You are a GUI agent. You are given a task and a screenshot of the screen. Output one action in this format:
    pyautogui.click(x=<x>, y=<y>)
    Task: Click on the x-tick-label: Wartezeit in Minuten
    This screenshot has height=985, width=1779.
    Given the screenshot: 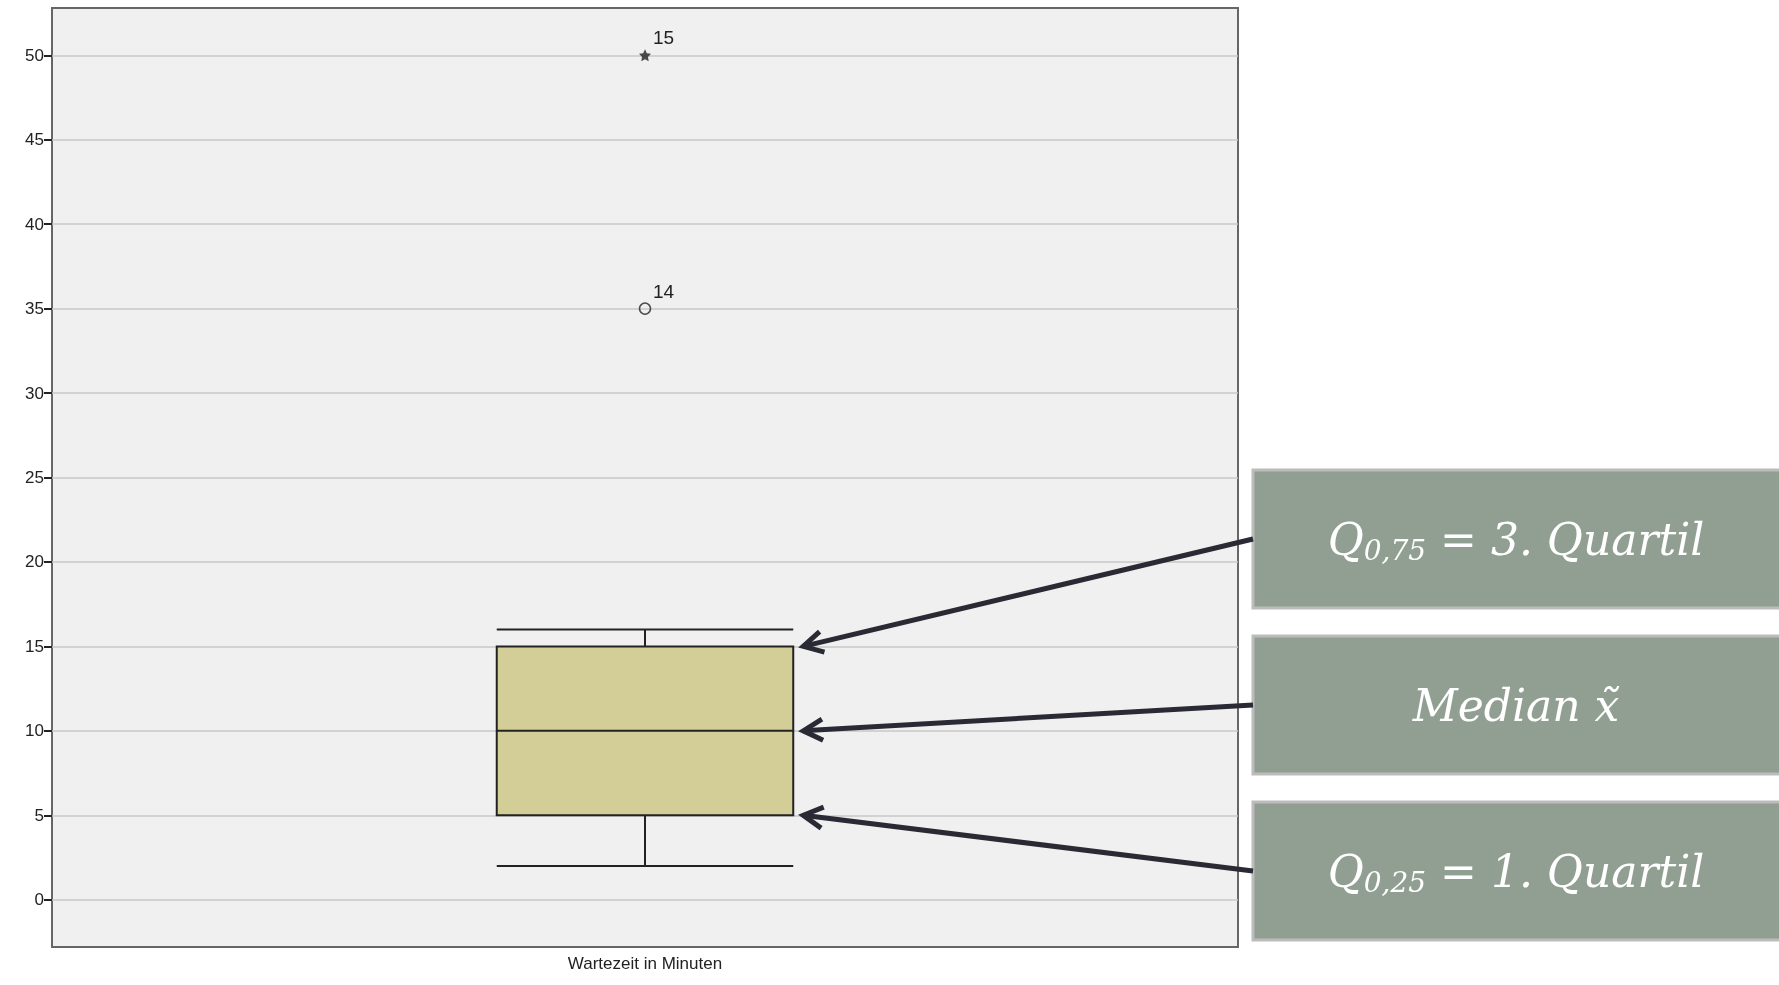 What is the action you would take?
    pyautogui.click(x=645, y=963)
    